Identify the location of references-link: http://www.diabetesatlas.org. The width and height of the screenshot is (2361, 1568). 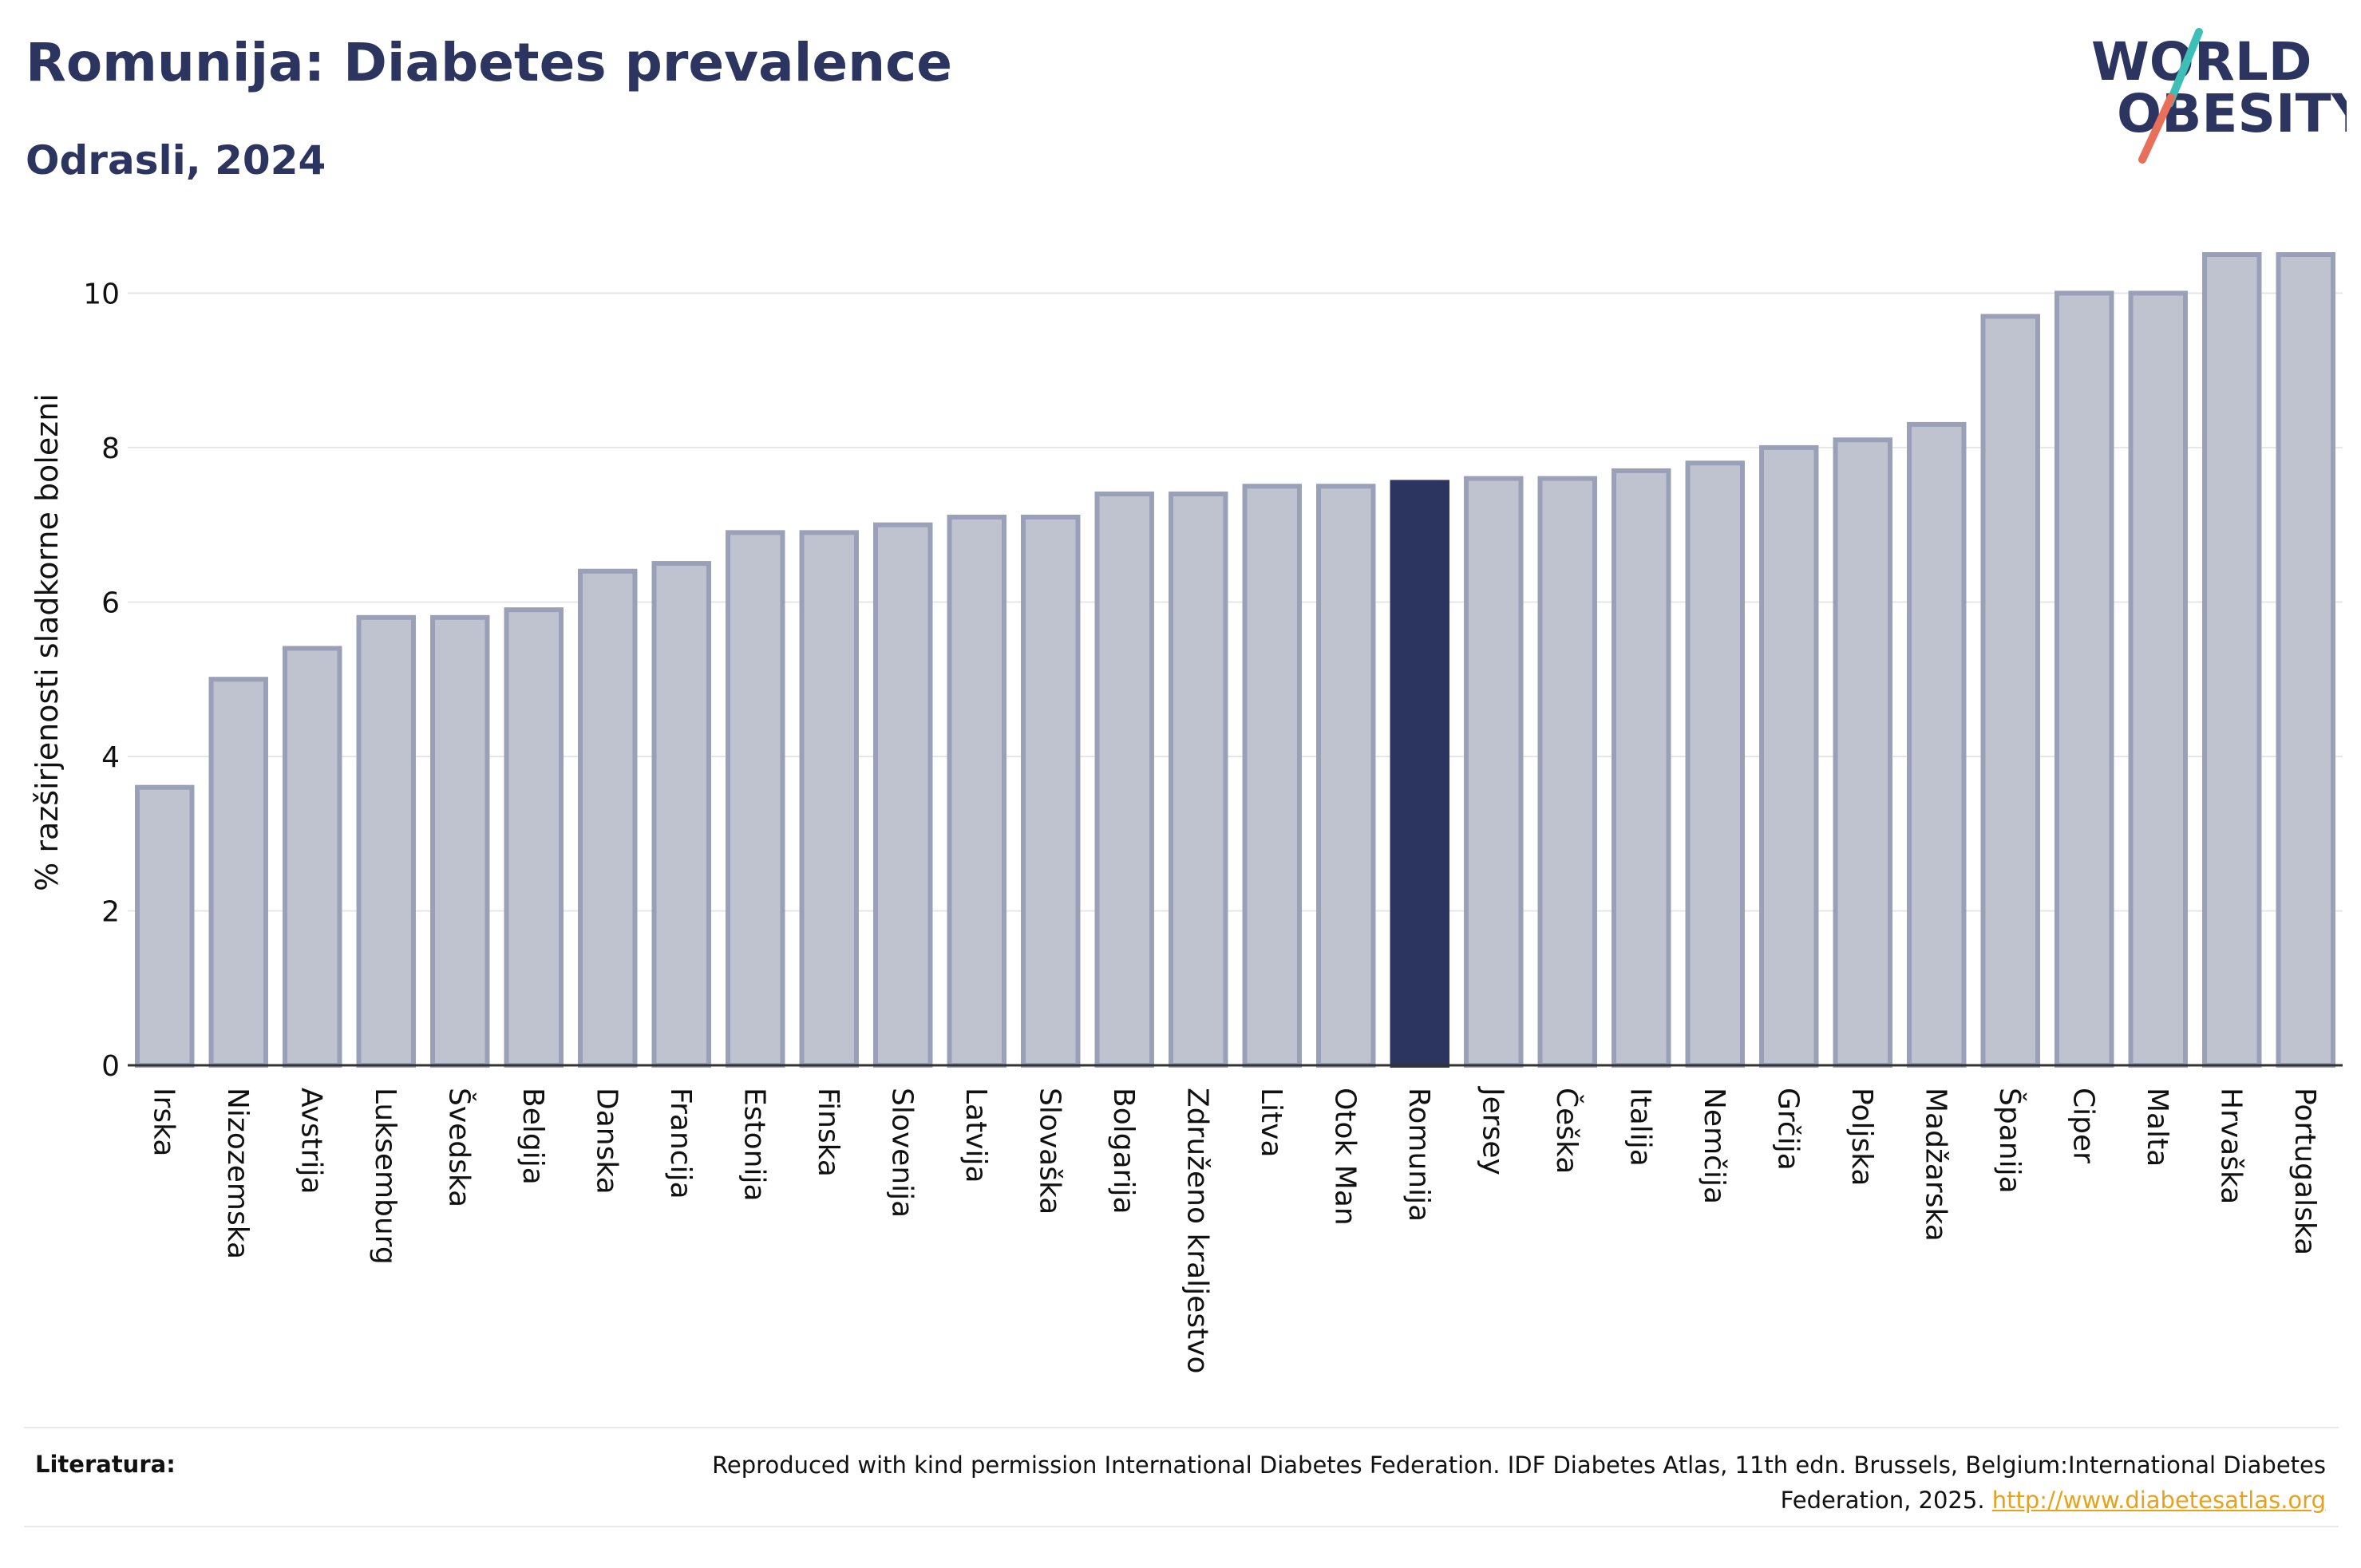
(2158, 1500).